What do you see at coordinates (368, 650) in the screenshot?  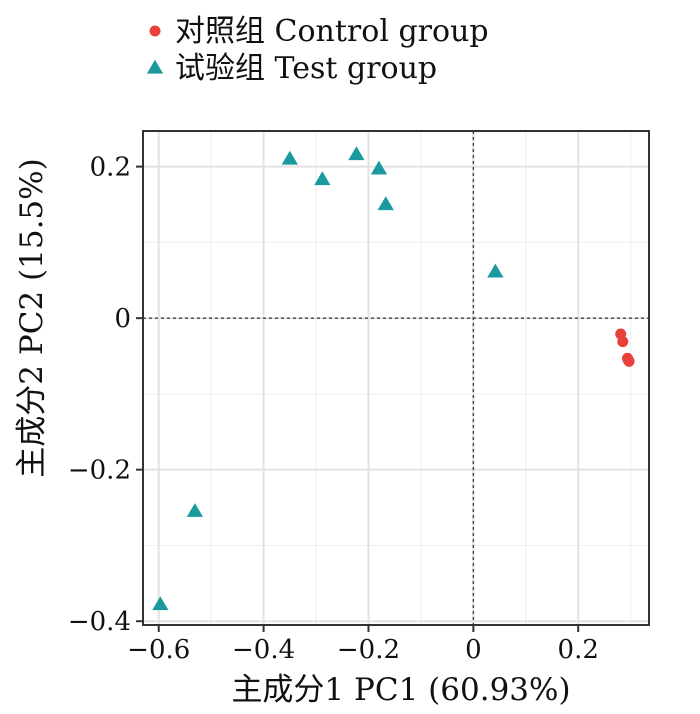 I see `x-tick-label: −0.2` at bounding box center [368, 650].